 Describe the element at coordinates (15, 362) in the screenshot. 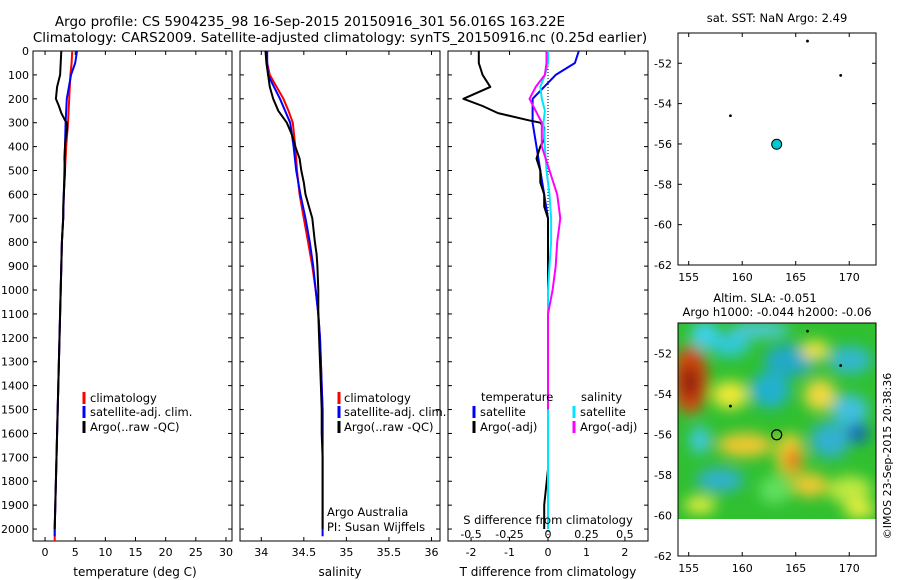

I see `y-tick-label: 1300` at that location.